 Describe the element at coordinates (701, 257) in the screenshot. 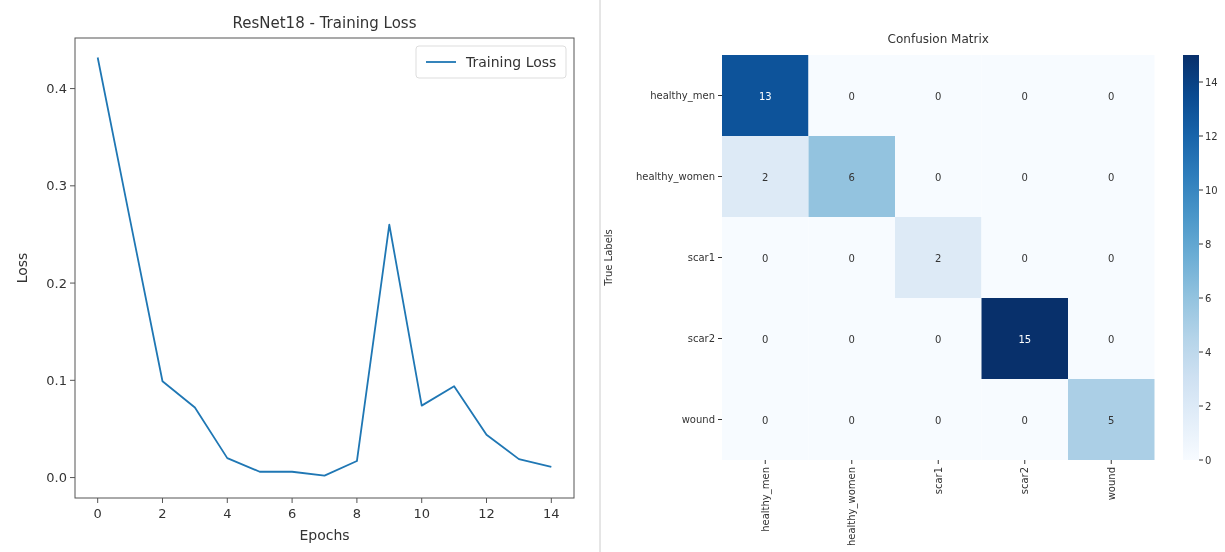

I see `y-tick-label: scar1` at that location.